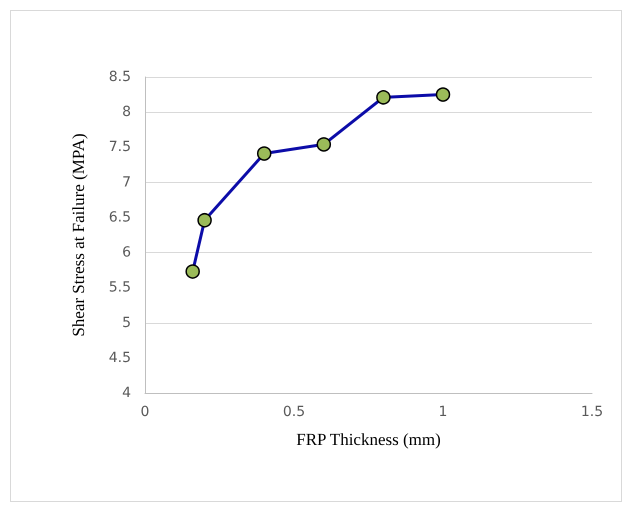 Image resolution: width=632 pixels, height=512 pixels. Describe the element at coordinates (126, 322) in the screenshot. I see `y-tick-label: 5` at that location.